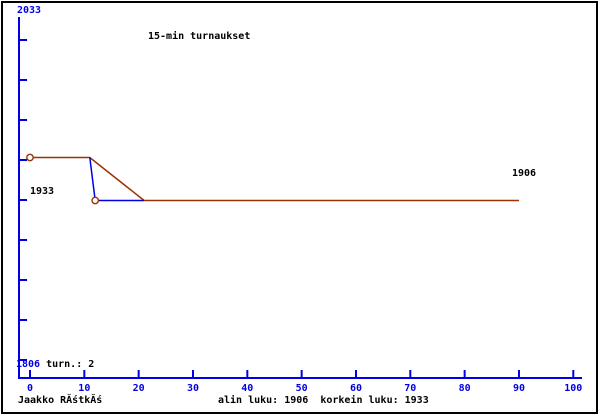 The width and height of the screenshot is (600, 420). I want to click on y-axis-max-label: 2033, so click(29, 10).